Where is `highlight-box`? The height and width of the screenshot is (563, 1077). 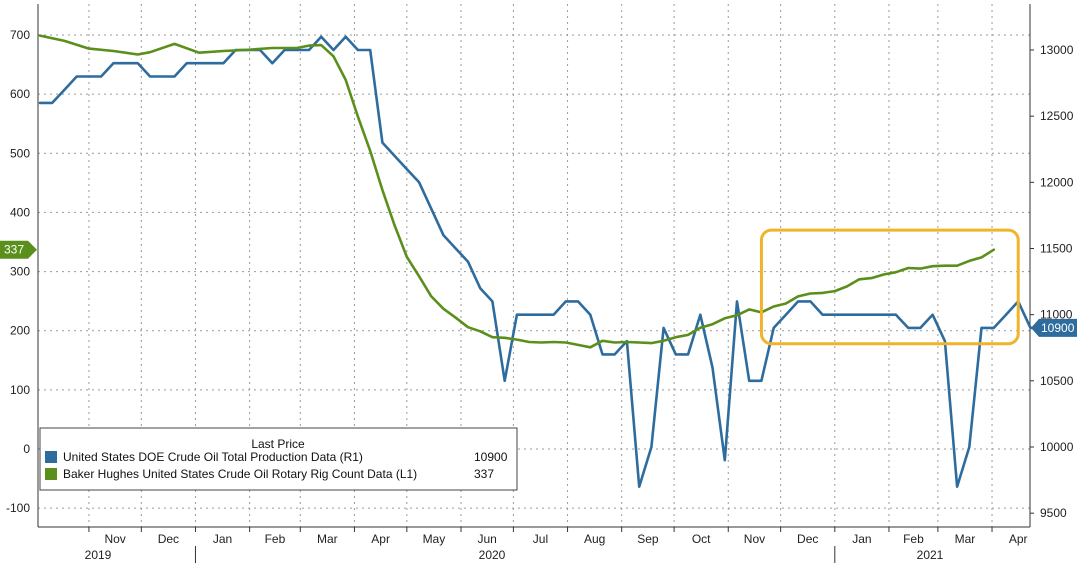
highlight-box is located at coordinates (889, 287).